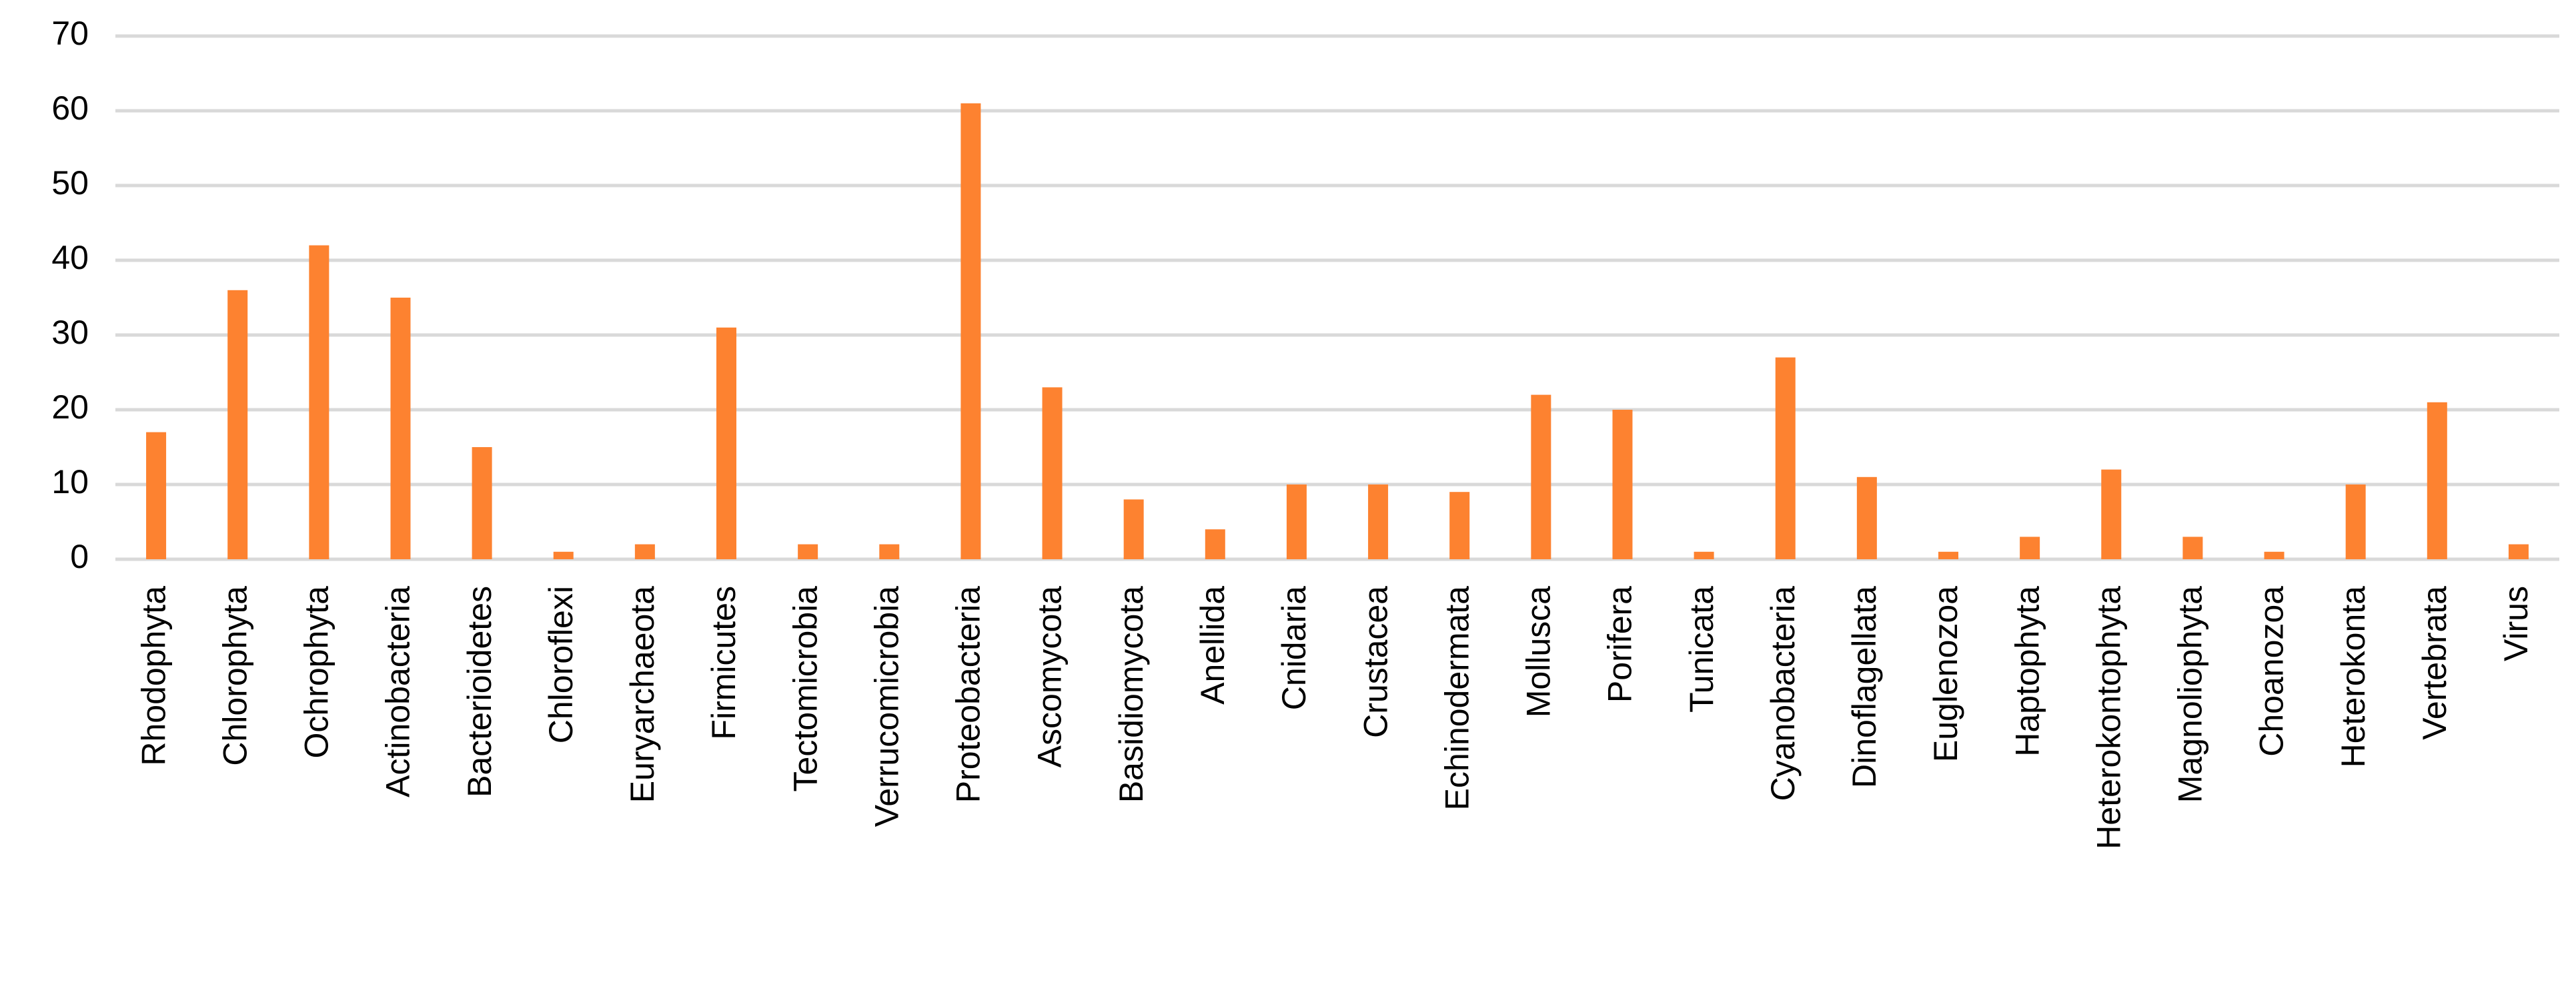 The width and height of the screenshot is (2576, 987). What do you see at coordinates (2190, 694) in the screenshot?
I see `x-tick-label: Magnoliophyta` at bounding box center [2190, 694].